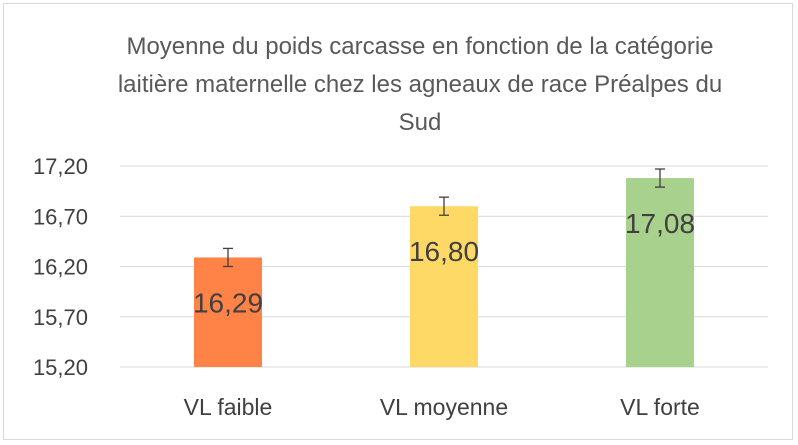  What do you see at coordinates (660, 223) in the screenshot?
I see `data-label: 17,08` at bounding box center [660, 223].